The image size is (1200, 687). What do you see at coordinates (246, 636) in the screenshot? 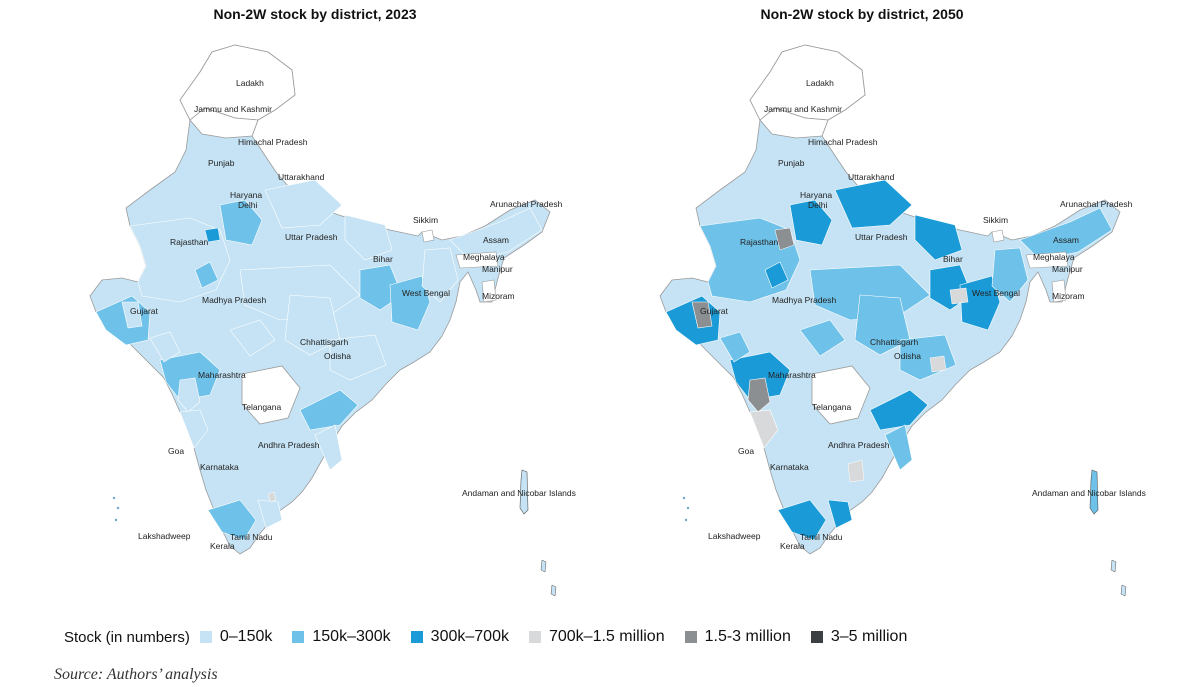
I see `legend-label: 0–150k` at bounding box center [246, 636].